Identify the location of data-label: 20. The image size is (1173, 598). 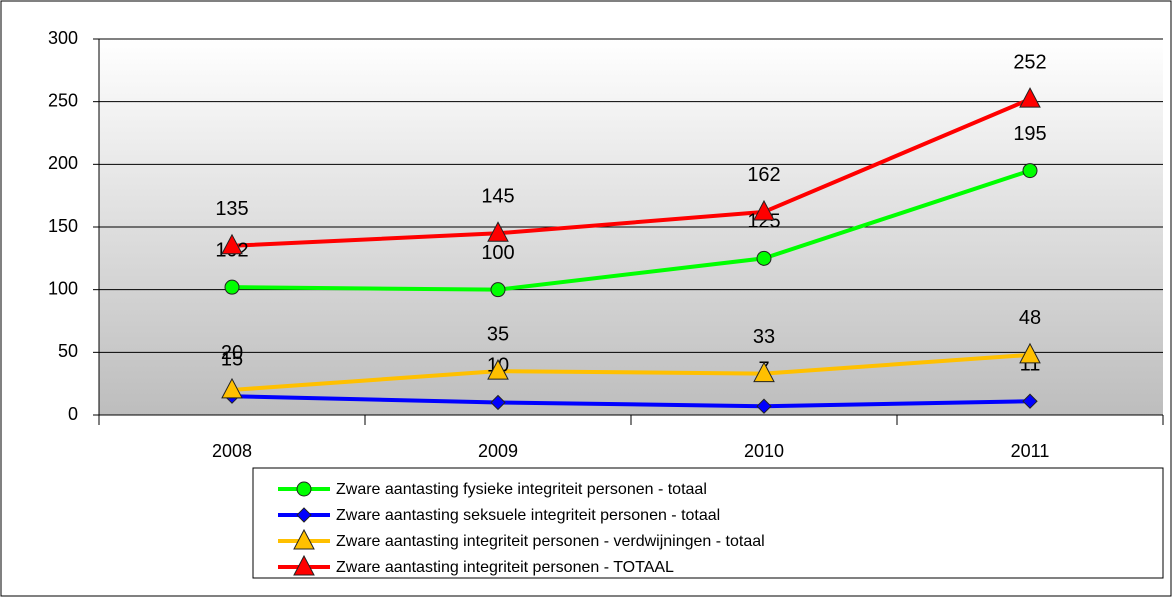
(232, 353).